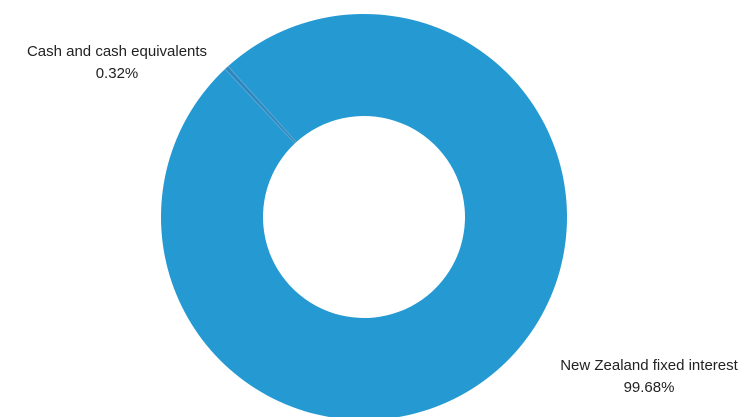  I want to click on slice-cash-and-cash-equivalents, so click(261, 105).